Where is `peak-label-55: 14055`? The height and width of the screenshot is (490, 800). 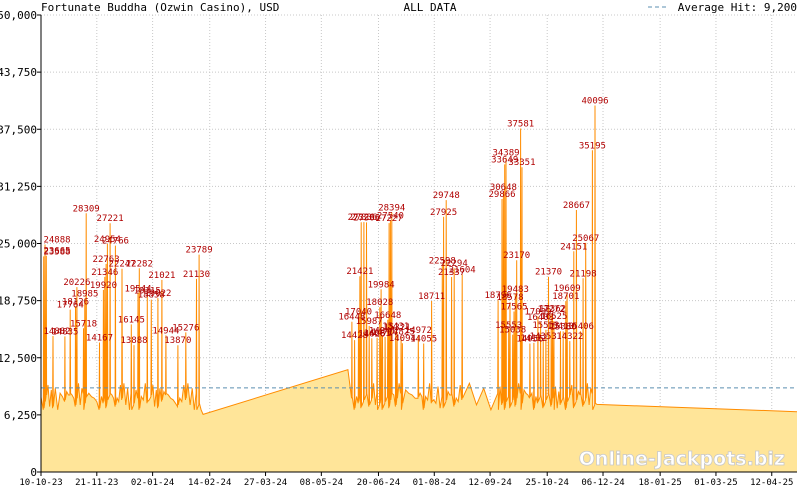 peak-label-55: 14055 is located at coordinates (423, 340).